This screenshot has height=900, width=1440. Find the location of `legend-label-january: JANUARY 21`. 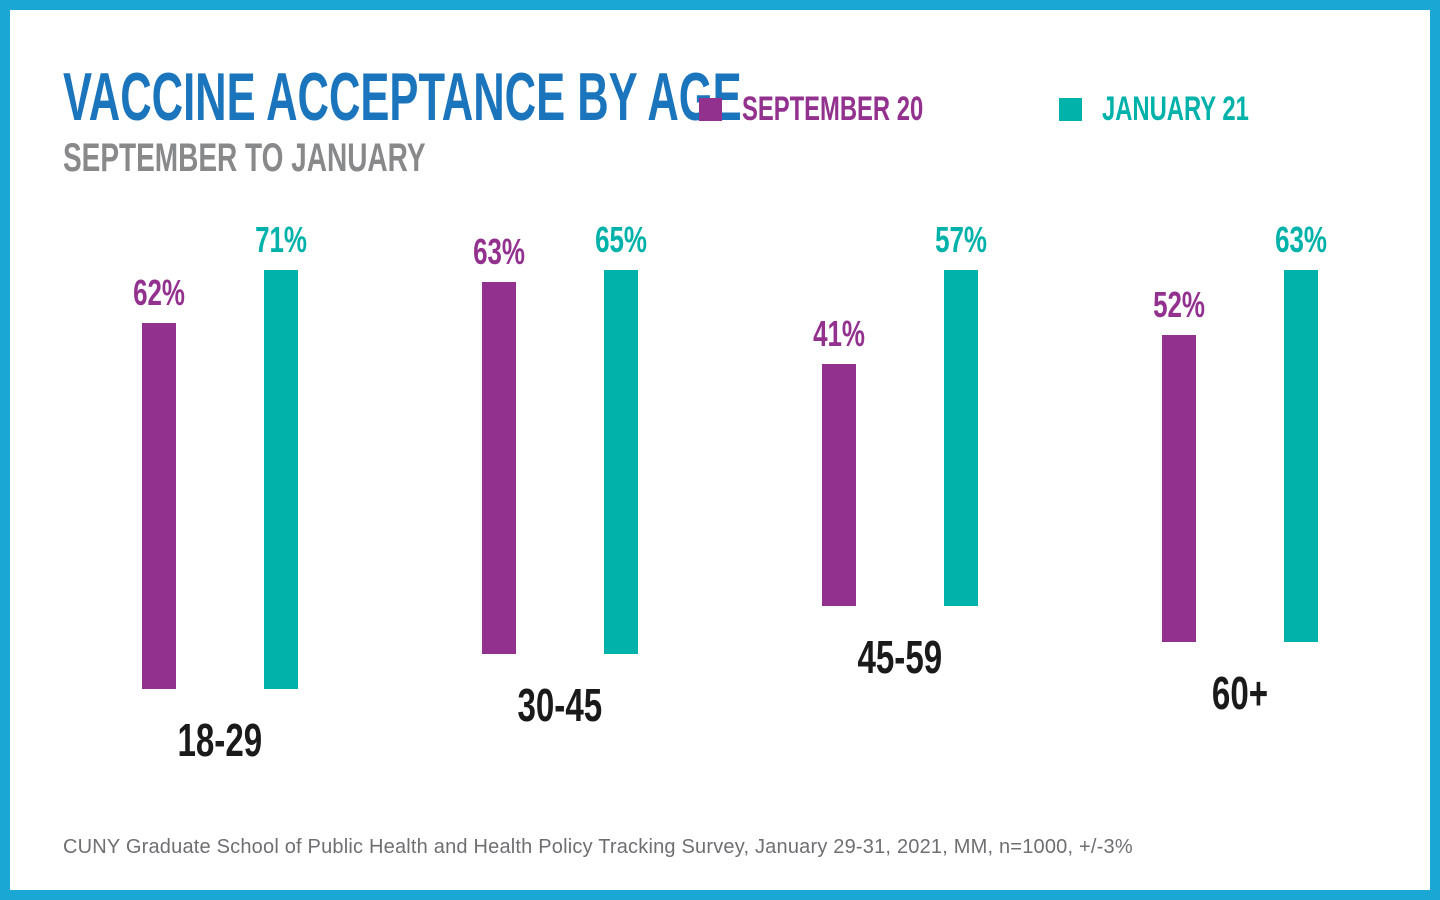

legend-label-january: JANUARY 21 is located at coordinates (1207, 109).